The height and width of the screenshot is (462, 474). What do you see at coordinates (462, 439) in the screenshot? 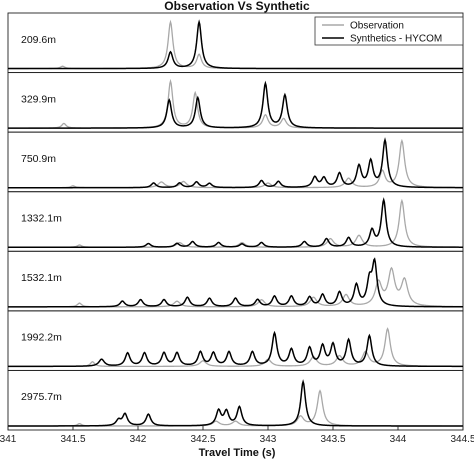
I see `x-tick-label: 344.5` at bounding box center [462, 439].